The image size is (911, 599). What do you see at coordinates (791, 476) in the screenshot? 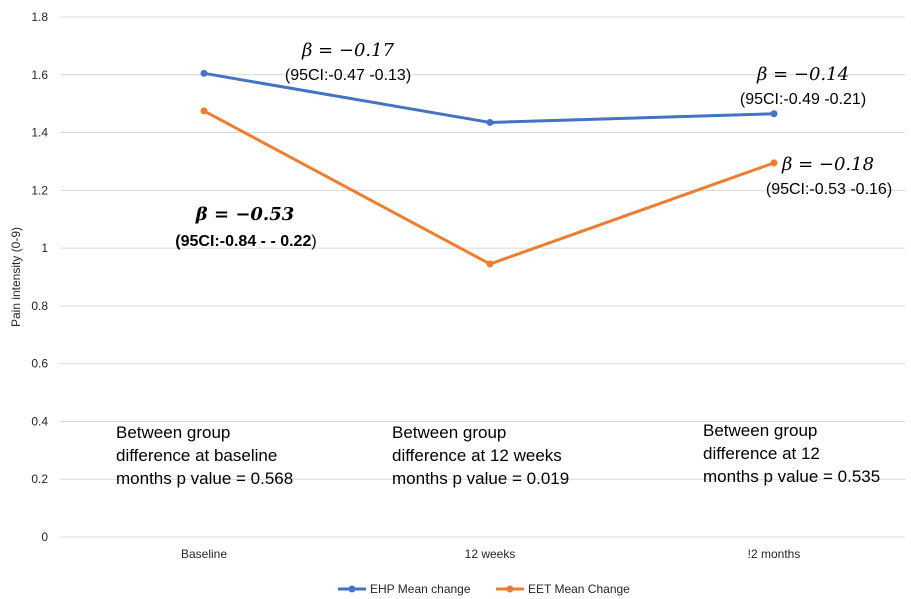
I see `note-2months-line: months p value = 0.535` at bounding box center [791, 476].